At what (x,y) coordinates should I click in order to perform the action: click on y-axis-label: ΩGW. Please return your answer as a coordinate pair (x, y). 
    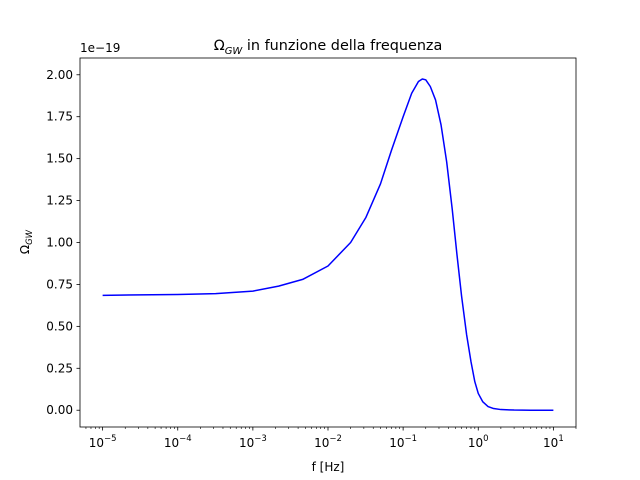
    Looking at the image, I should click on (26, 241).